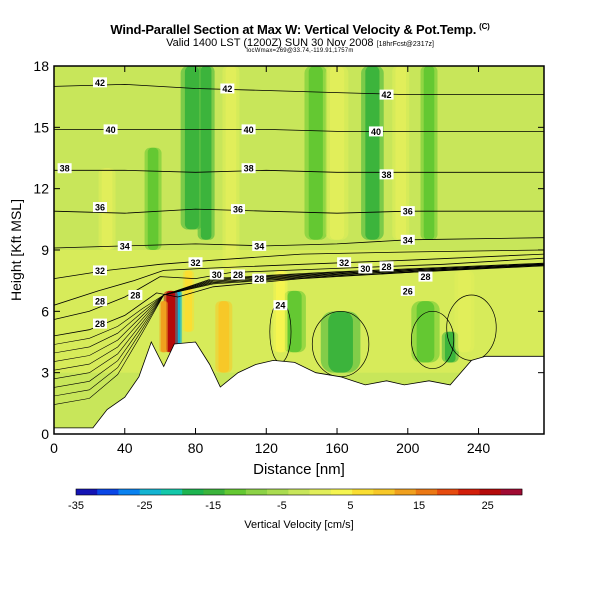  What do you see at coordinates (408, 448) in the screenshot?
I see `x-tick-label-5: 200` at bounding box center [408, 448].